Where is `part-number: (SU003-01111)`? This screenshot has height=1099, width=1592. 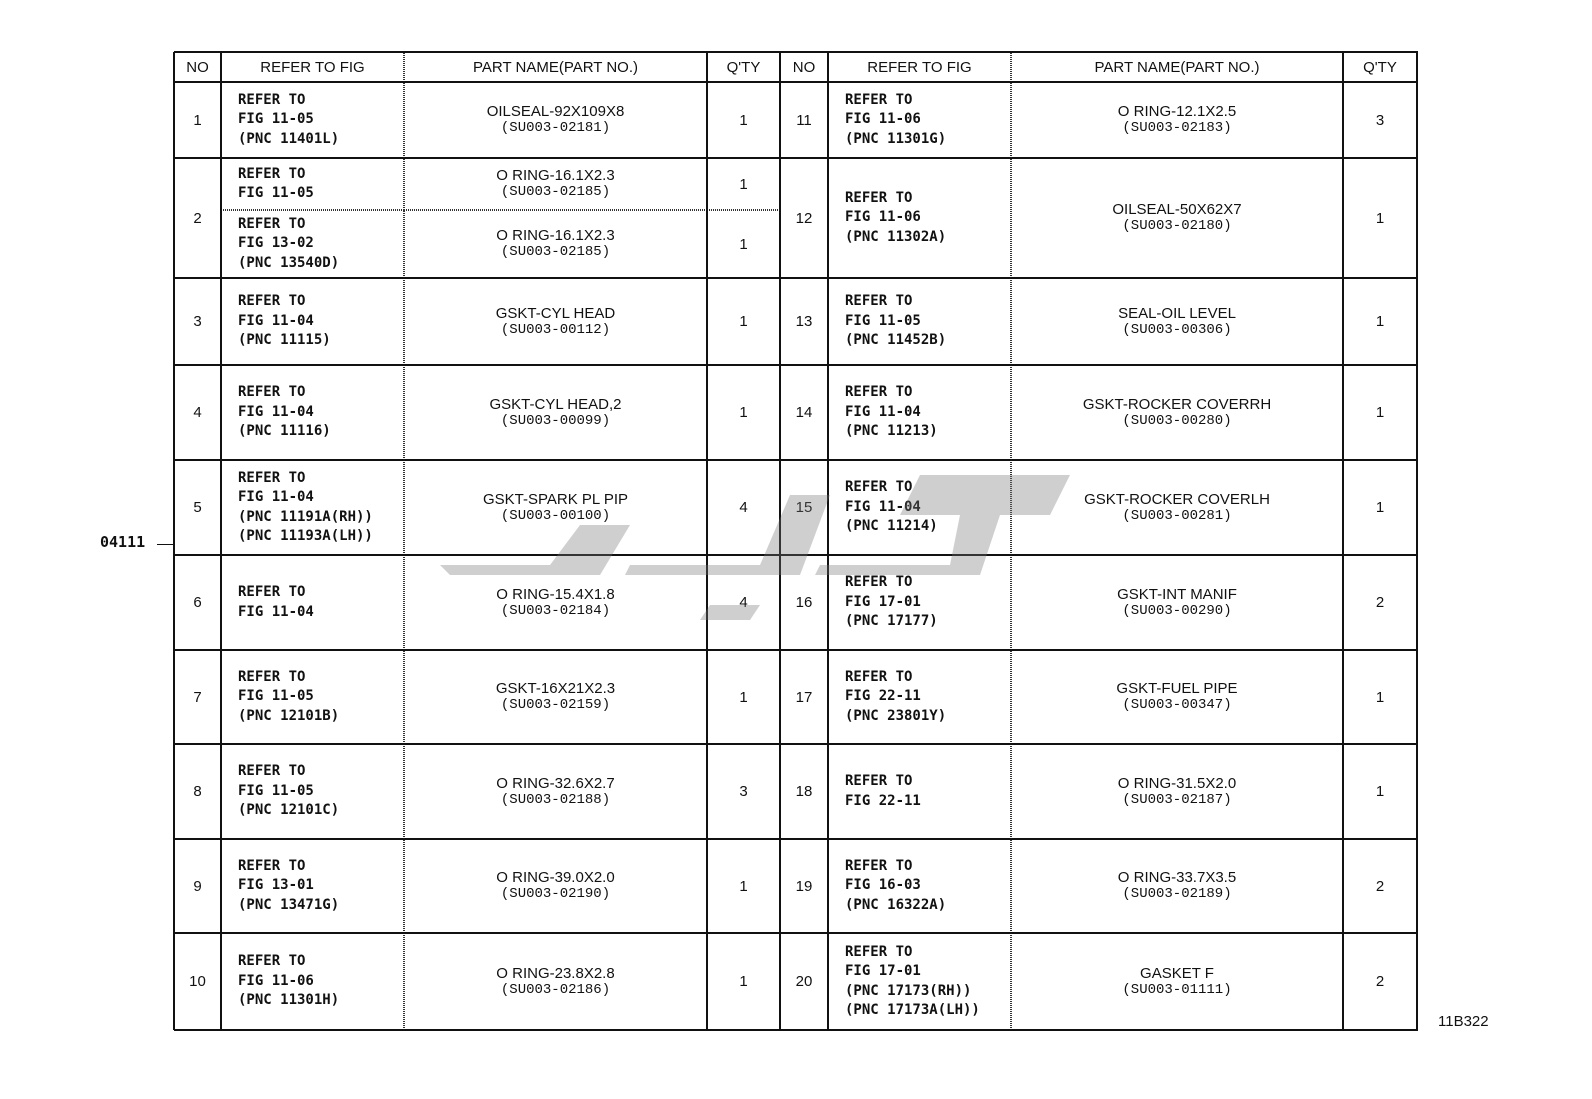 part-number: (SU003-01111) is located at coordinates (1177, 989).